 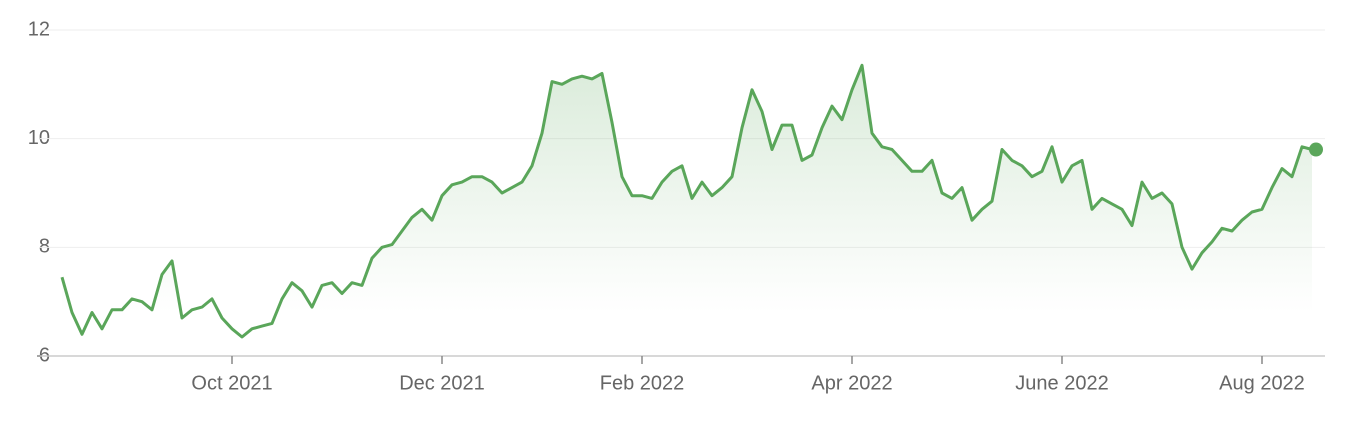 What do you see at coordinates (39, 29) in the screenshot?
I see `y-tick-label: 12` at bounding box center [39, 29].